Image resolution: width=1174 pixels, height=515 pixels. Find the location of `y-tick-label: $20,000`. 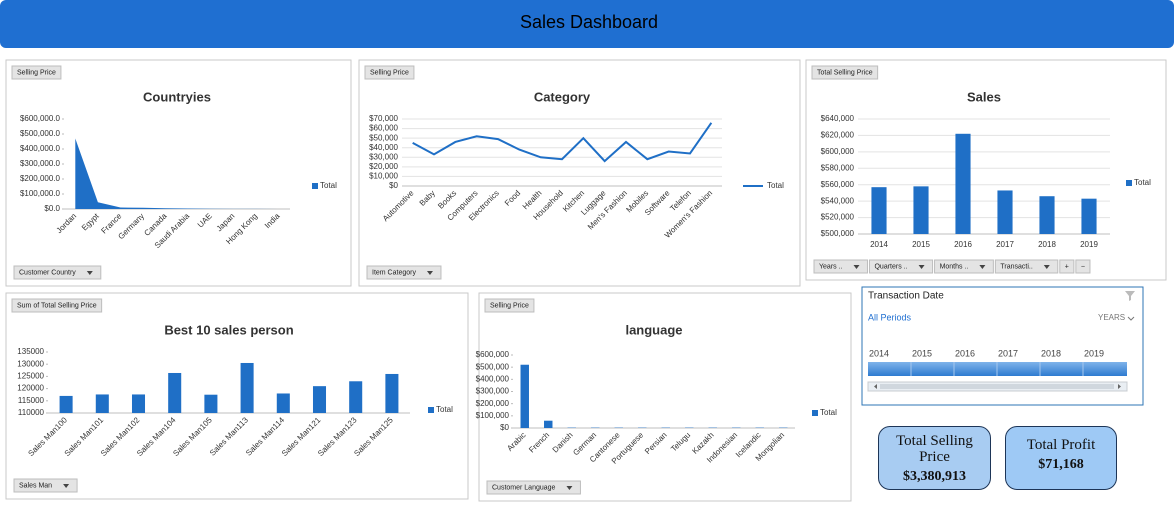

y-tick-label: $20,000 is located at coordinates (383, 166).